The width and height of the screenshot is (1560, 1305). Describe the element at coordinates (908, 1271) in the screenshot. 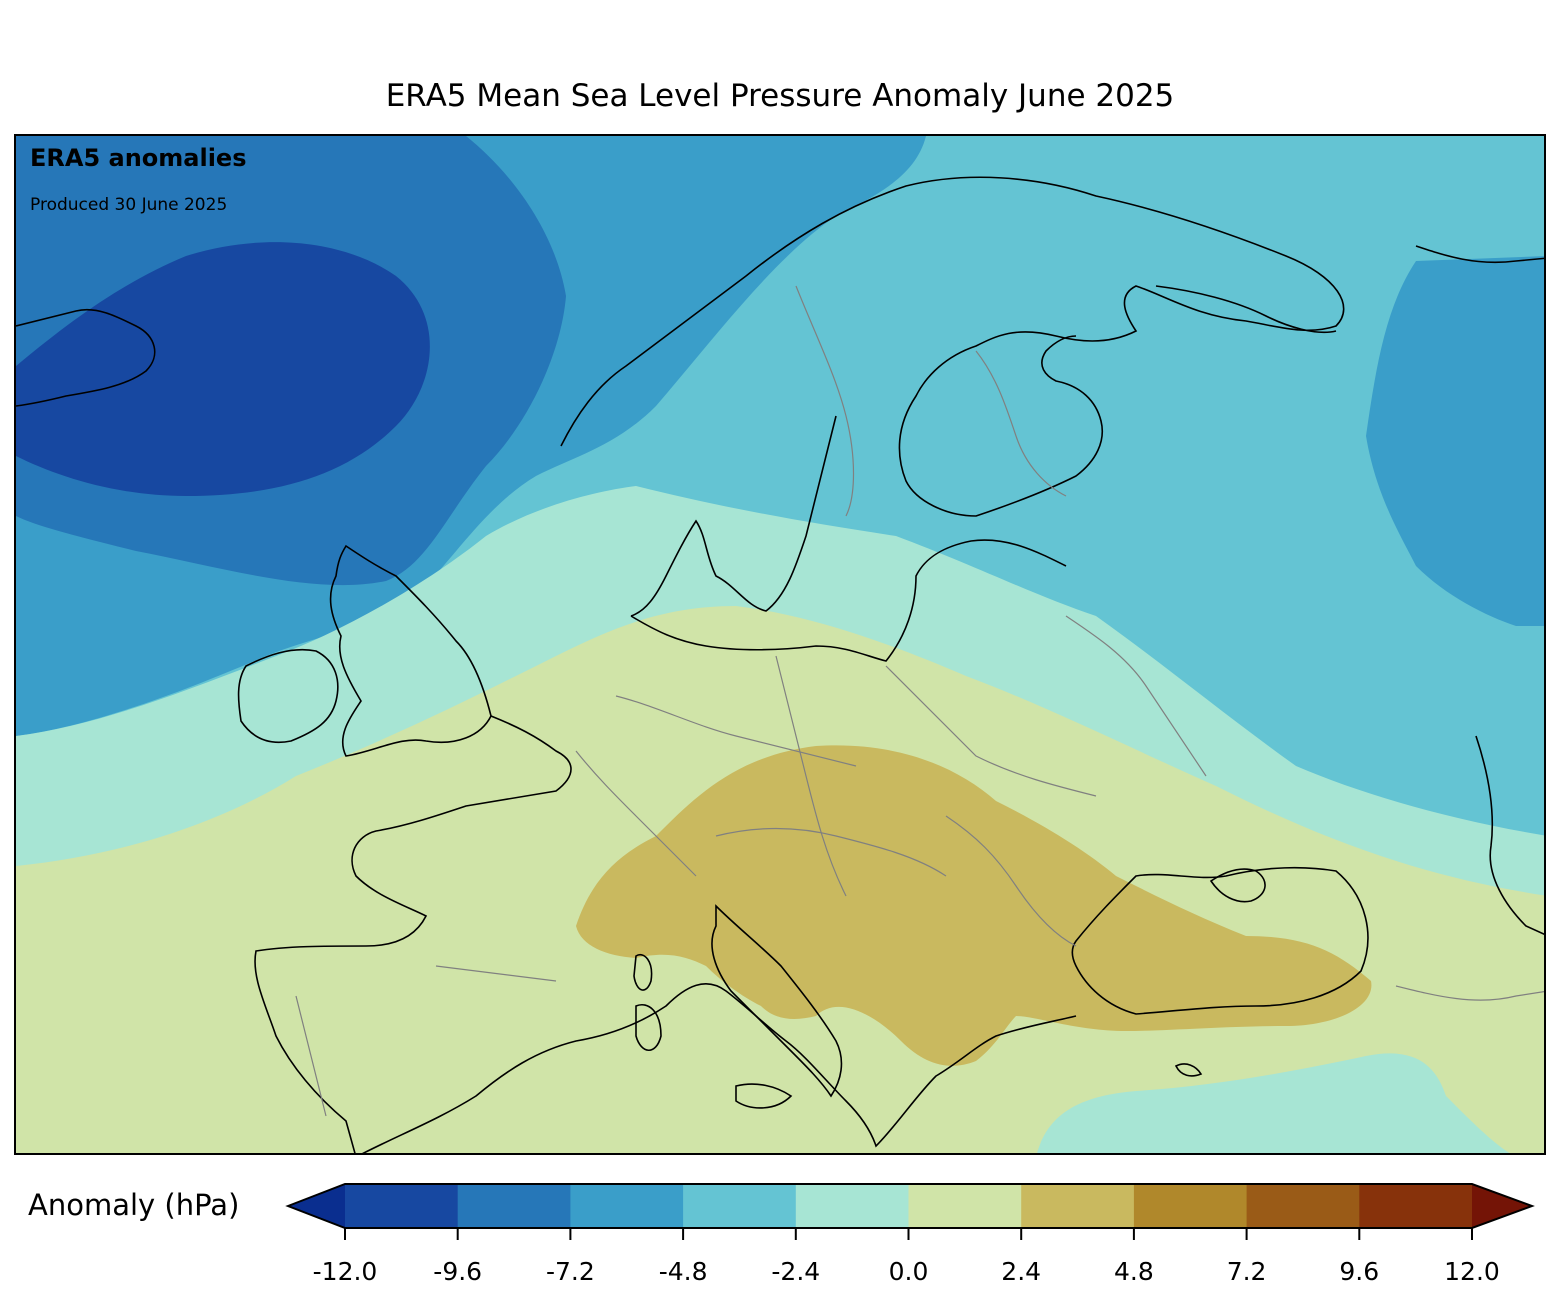

I see `colorbar-tick-label: 0.0` at that location.